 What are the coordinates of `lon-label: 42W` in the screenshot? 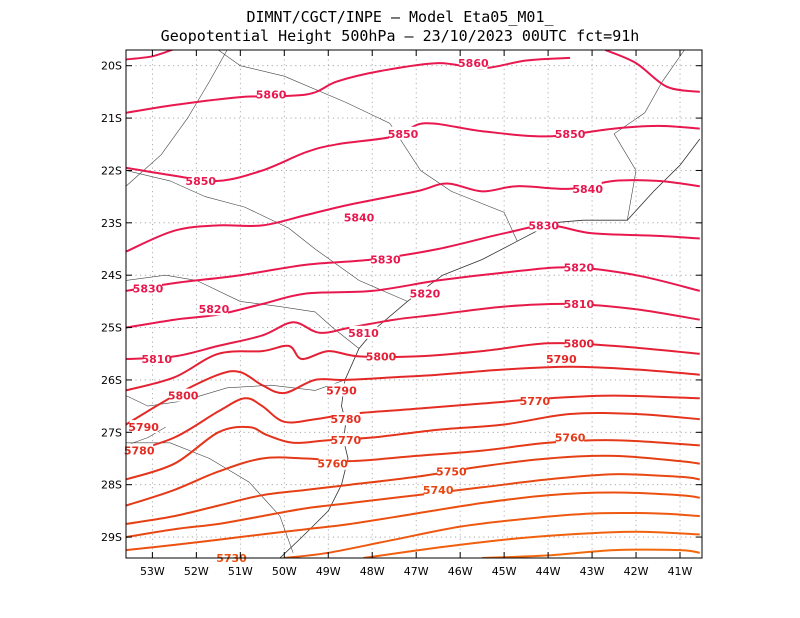 It's located at (636, 571).